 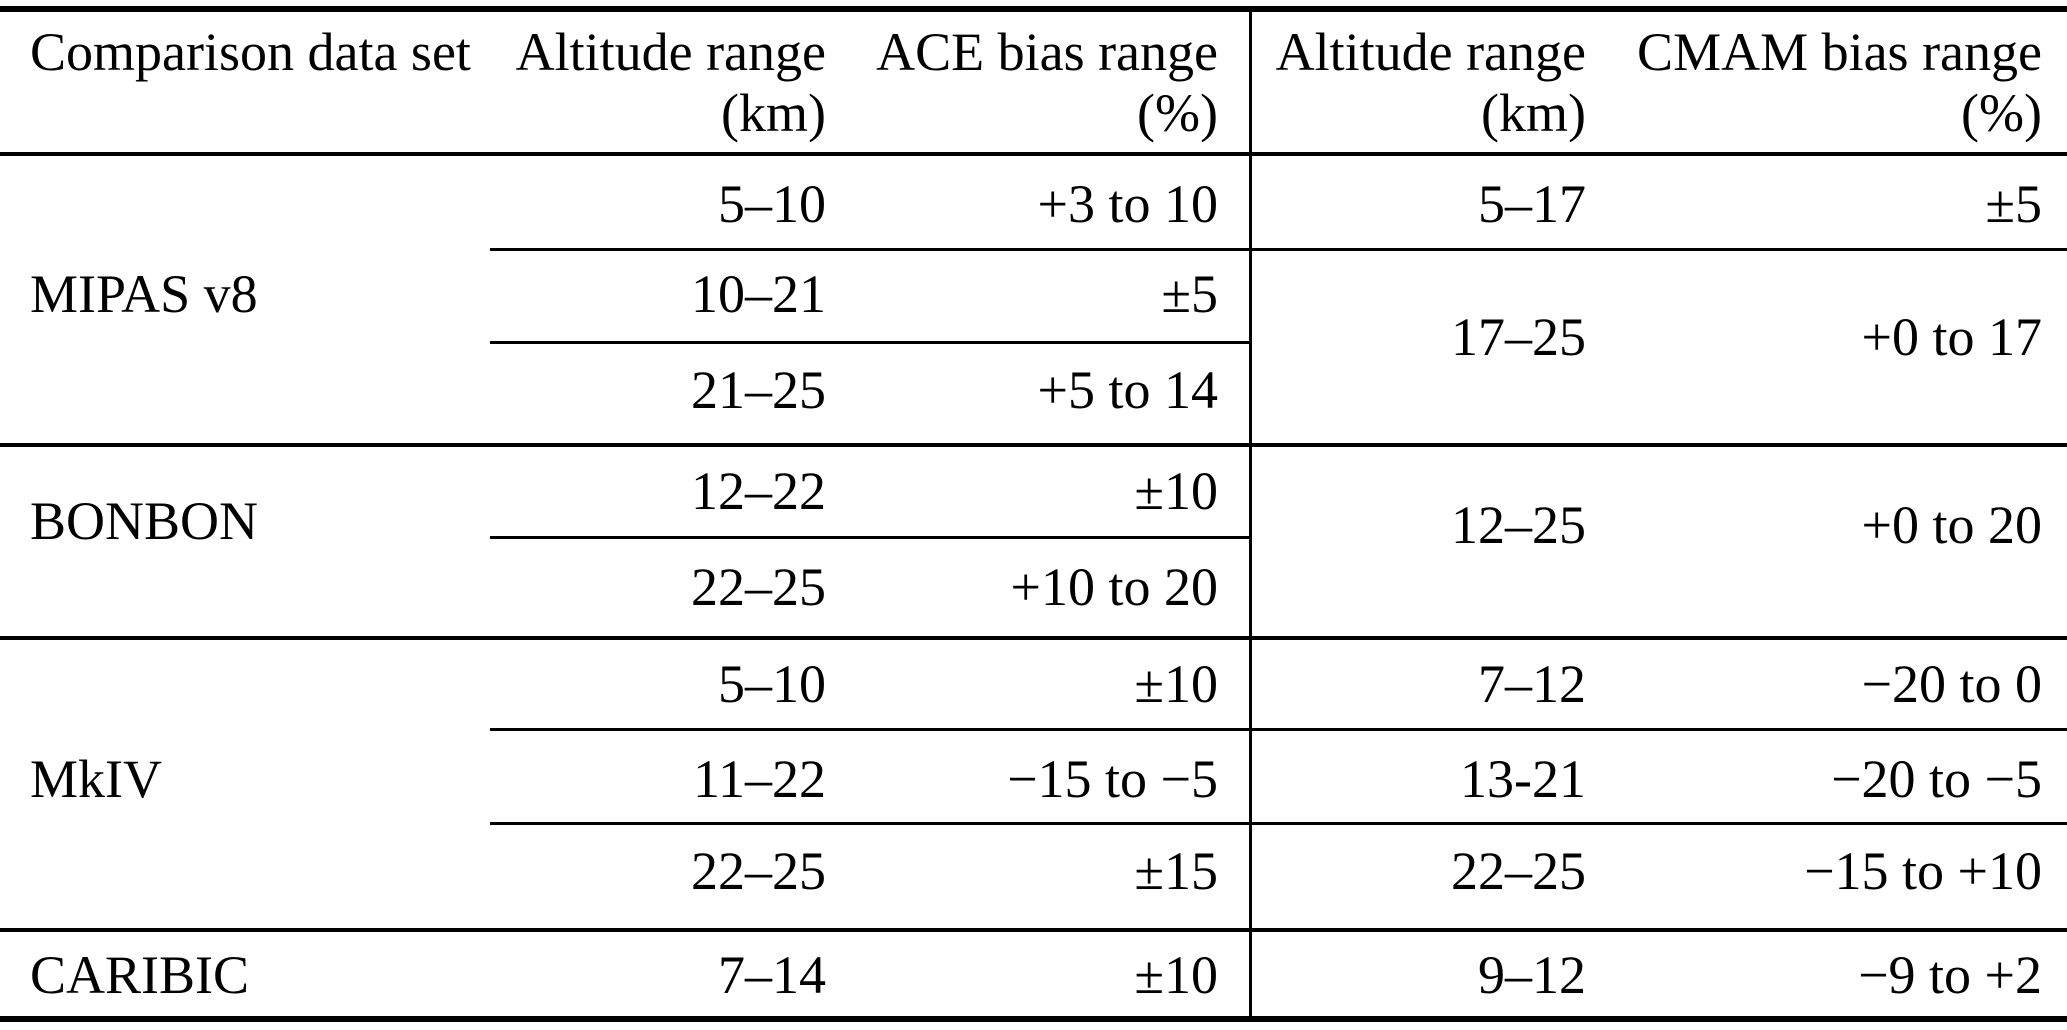 What do you see at coordinates (1518, 525) in the screenshot?
I see `cmam-alt-cell: 12–25` at bounding box center [1518, 525].